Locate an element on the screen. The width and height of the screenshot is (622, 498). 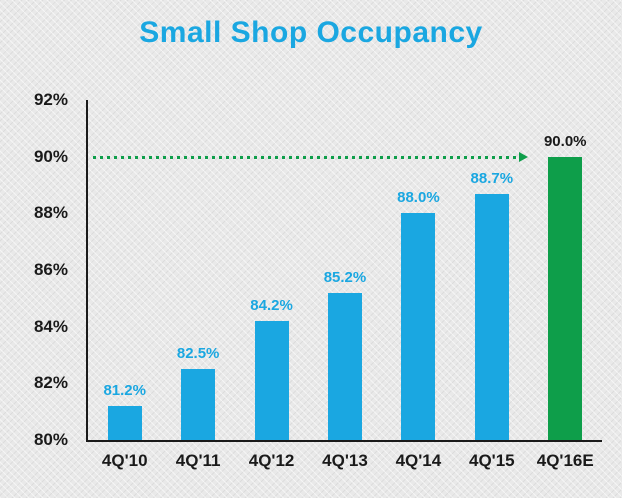
y-tick-label: 80% is located at coordinates (50, 439).